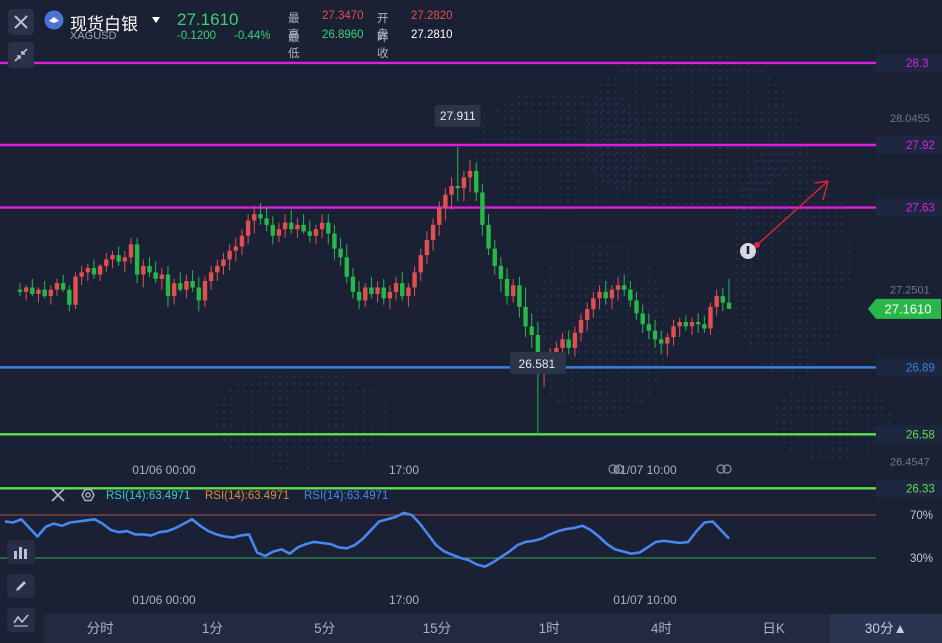 The height and width of the screenshot is (643, 942). What do you see at coordinates (432, 16) in the screenshot?
I see `open-value: 27.2820` at bounding box center [432, 16].